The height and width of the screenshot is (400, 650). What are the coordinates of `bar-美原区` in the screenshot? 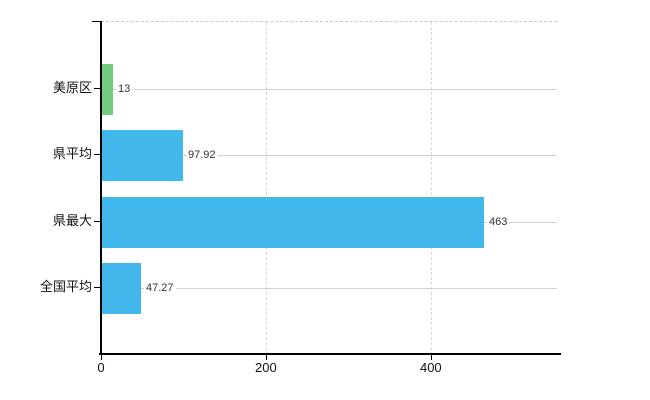 It's located at (107, 89).